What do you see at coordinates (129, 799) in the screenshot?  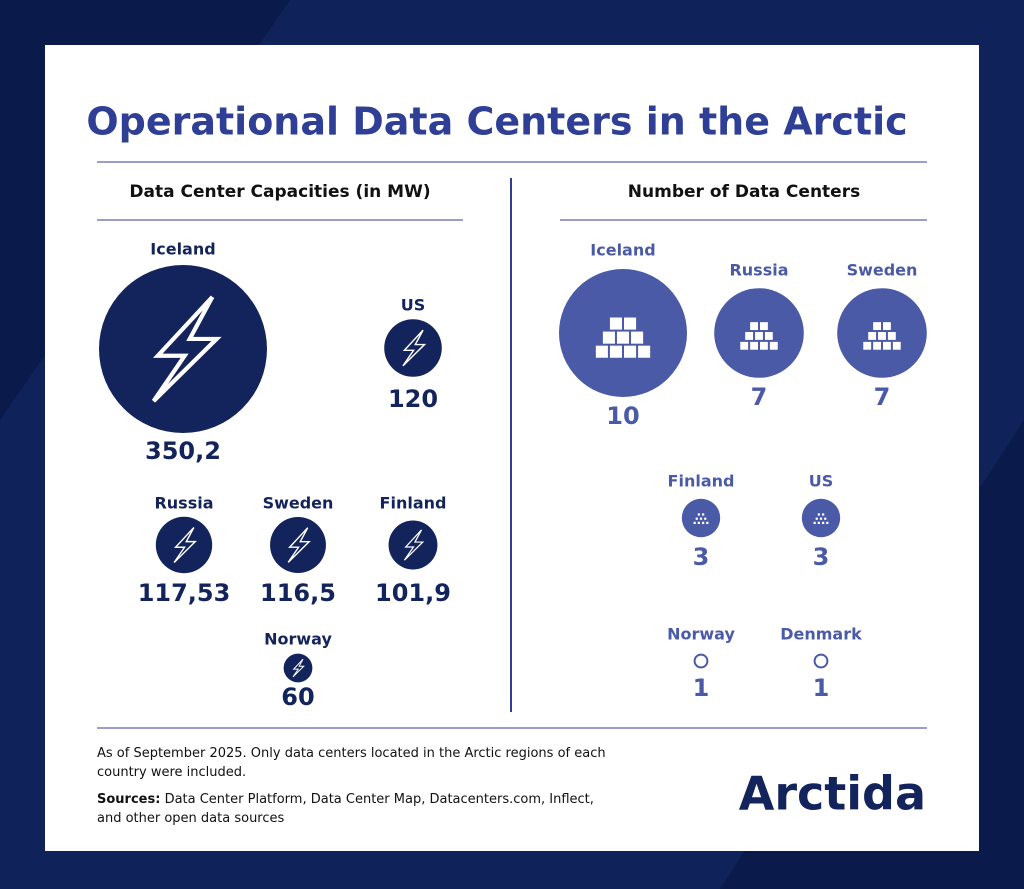 I see `sources-label: Sources:` at bounding box center [129, 799].